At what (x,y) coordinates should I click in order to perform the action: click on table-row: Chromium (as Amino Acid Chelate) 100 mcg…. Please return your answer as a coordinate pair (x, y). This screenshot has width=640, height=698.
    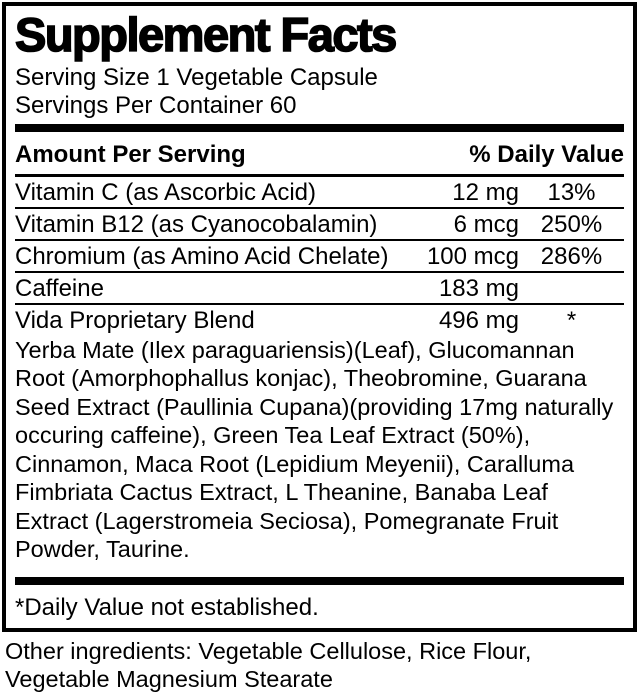
    Looking at the image, I should click on (319, 257).